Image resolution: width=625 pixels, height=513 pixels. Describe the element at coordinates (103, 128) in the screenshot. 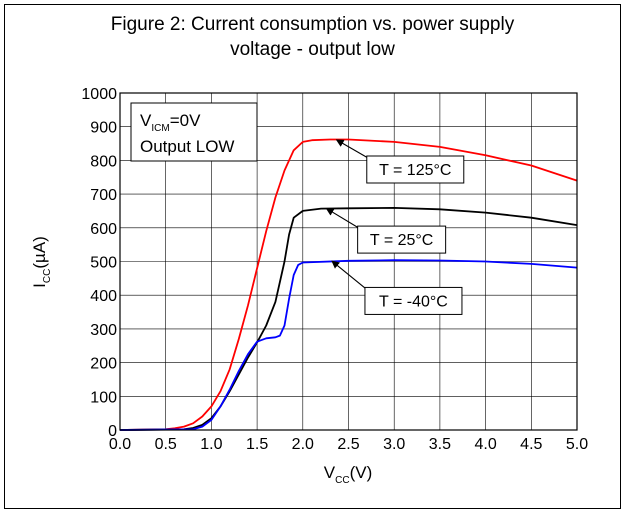

I see `y-tick-label: 900` at that location.